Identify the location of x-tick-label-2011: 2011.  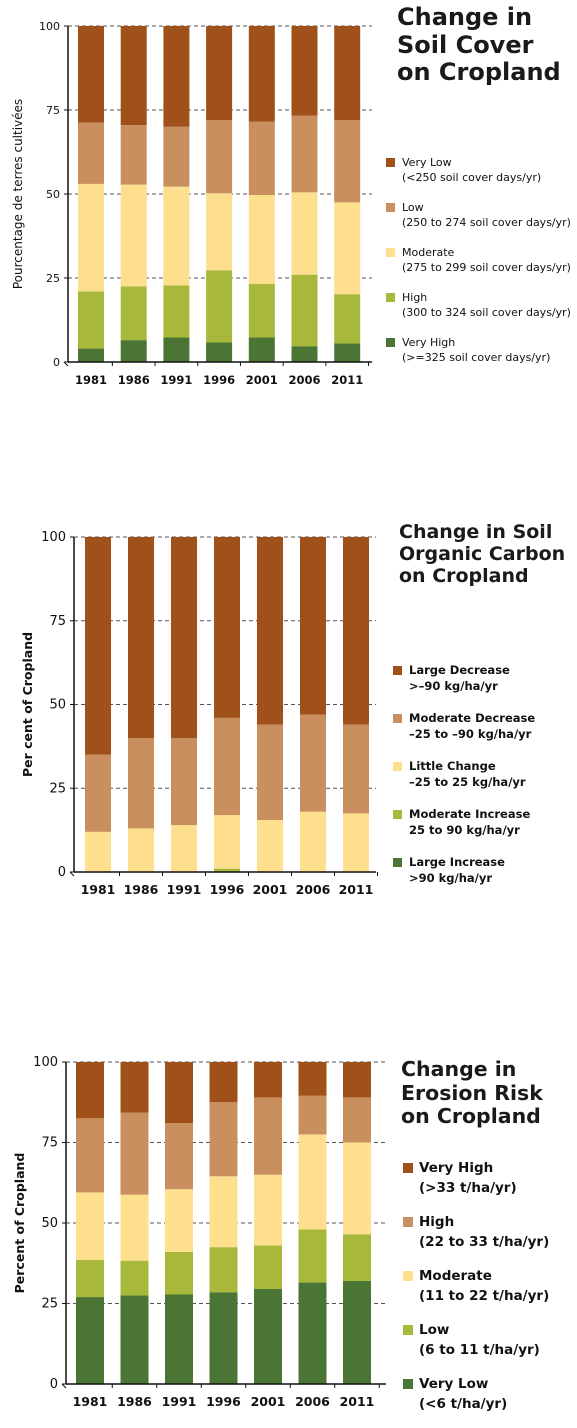
(347, 380).